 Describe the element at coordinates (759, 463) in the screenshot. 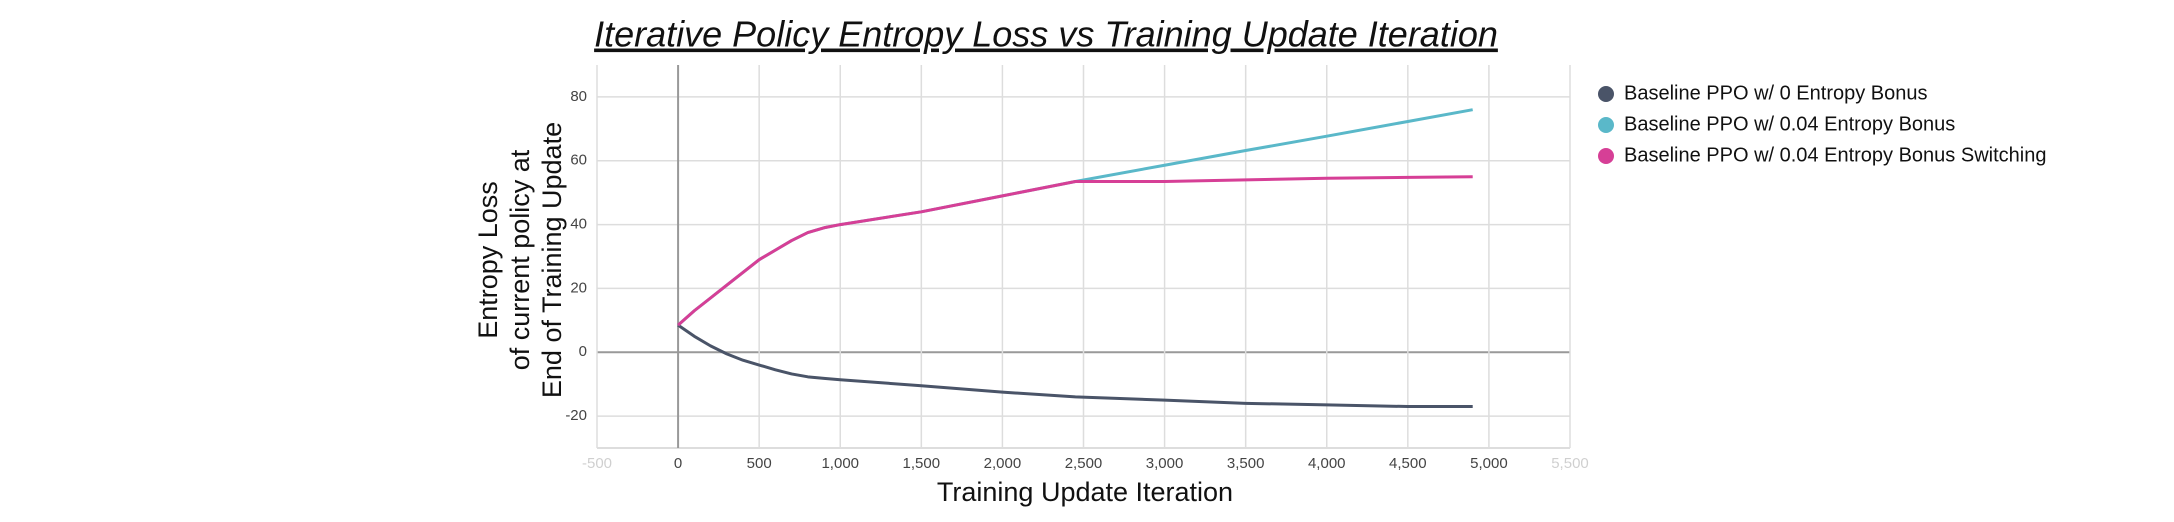

I see `x-tick-label: 500` at that location.